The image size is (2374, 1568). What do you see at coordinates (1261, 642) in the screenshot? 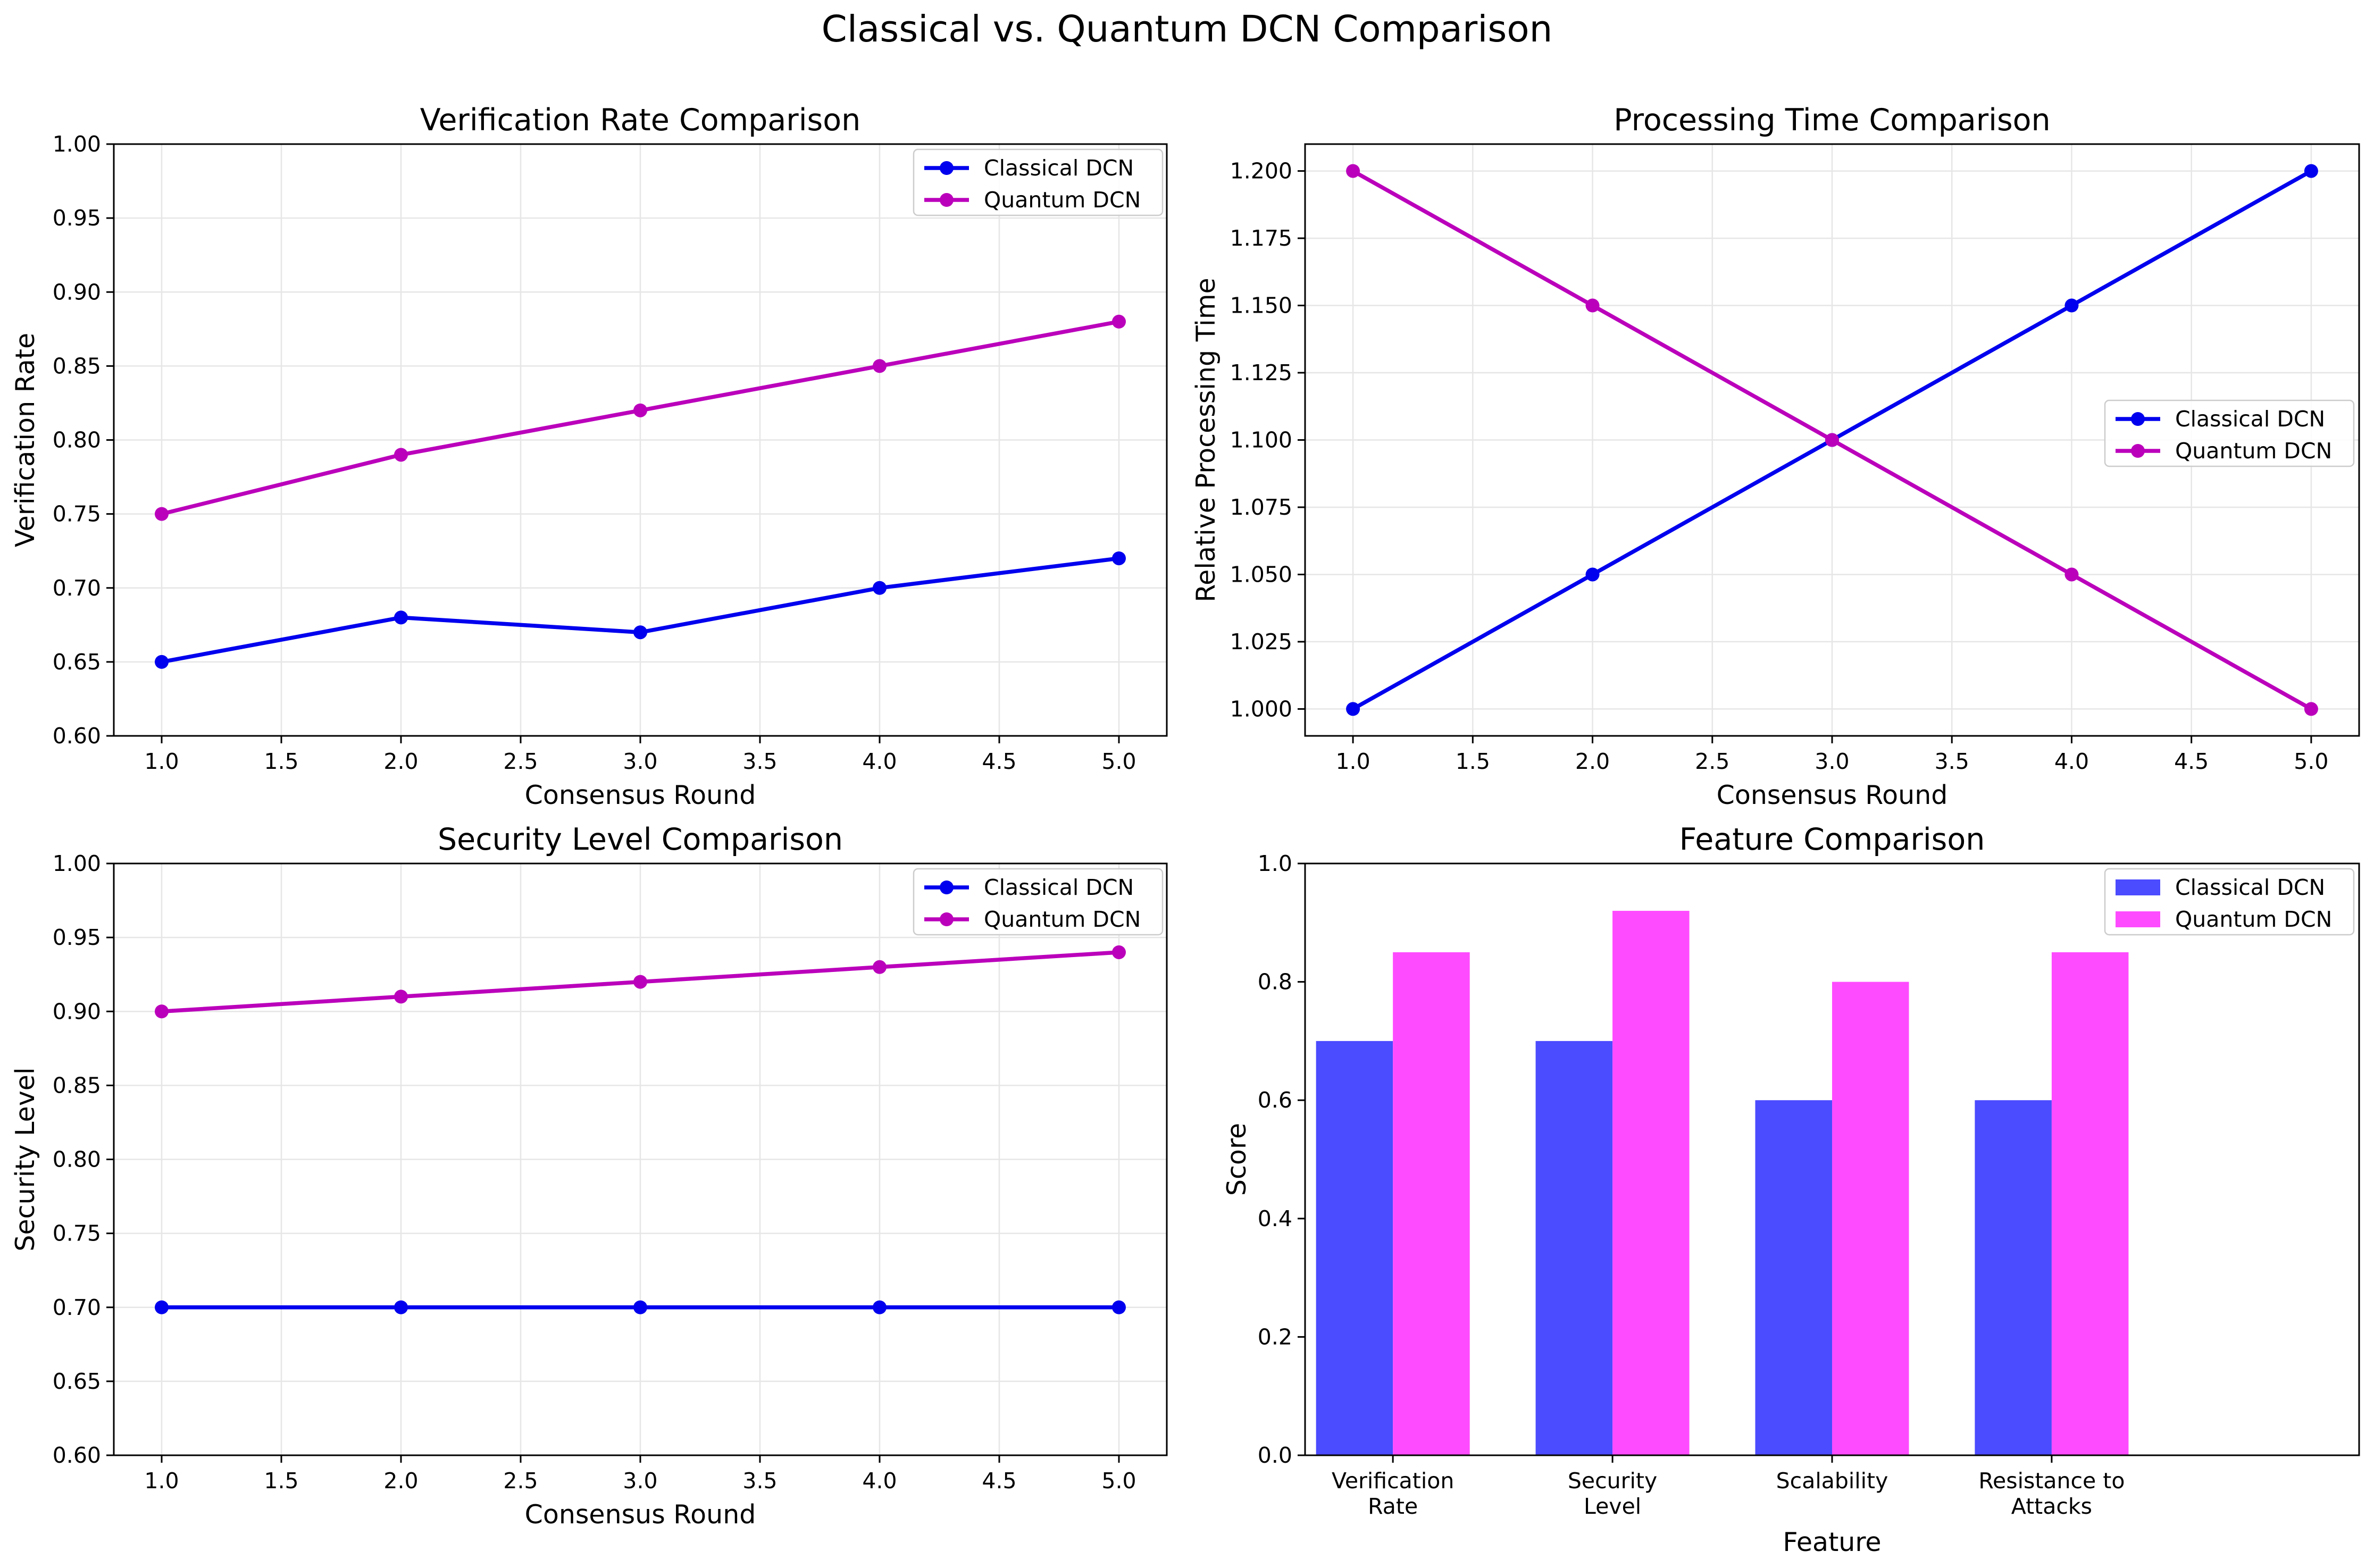
I see `y-tick-label: 1.025` at bounding box center [1261, 642].